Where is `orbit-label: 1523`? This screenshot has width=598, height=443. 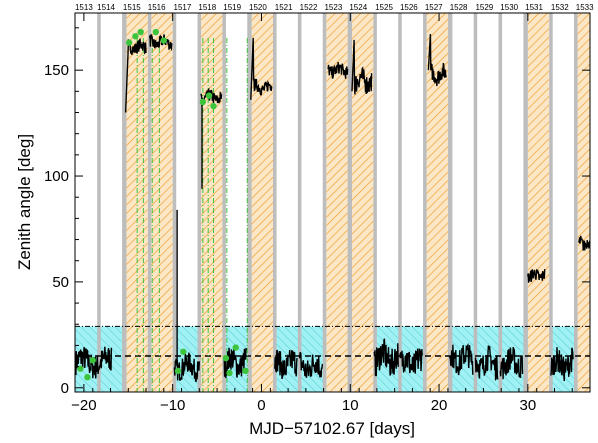
orbit-label: 1523 is located at coordinates (333, 7).